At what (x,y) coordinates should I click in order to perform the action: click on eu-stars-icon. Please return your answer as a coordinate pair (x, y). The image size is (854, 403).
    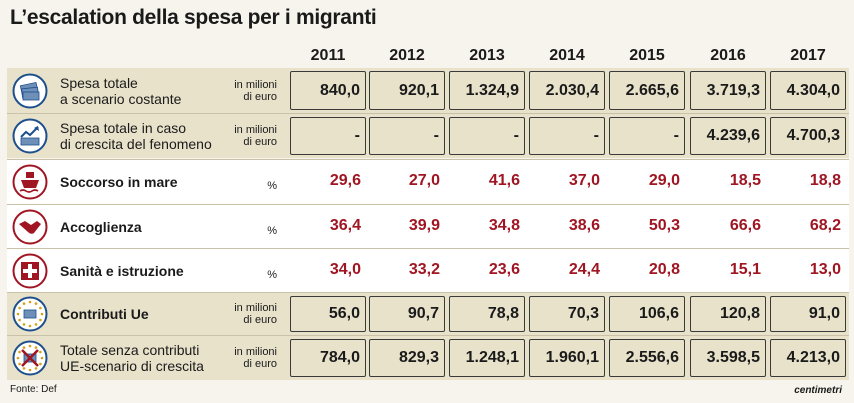
    Looking at the image, I should click on (30, 314).